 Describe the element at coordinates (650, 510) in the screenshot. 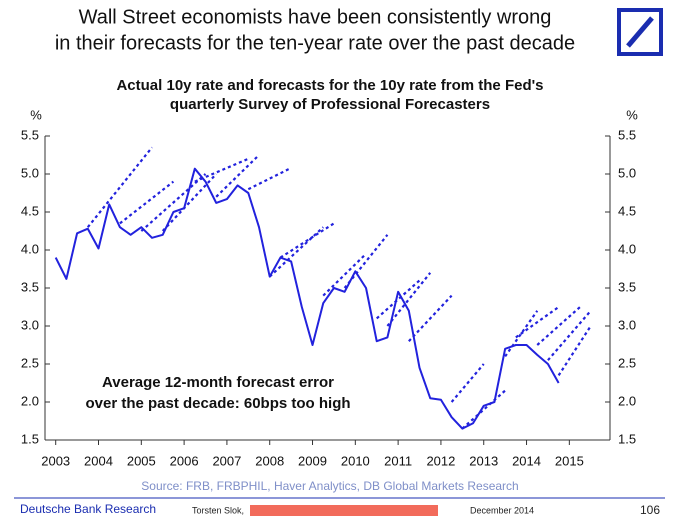

I see `page-number: 106` at that location.